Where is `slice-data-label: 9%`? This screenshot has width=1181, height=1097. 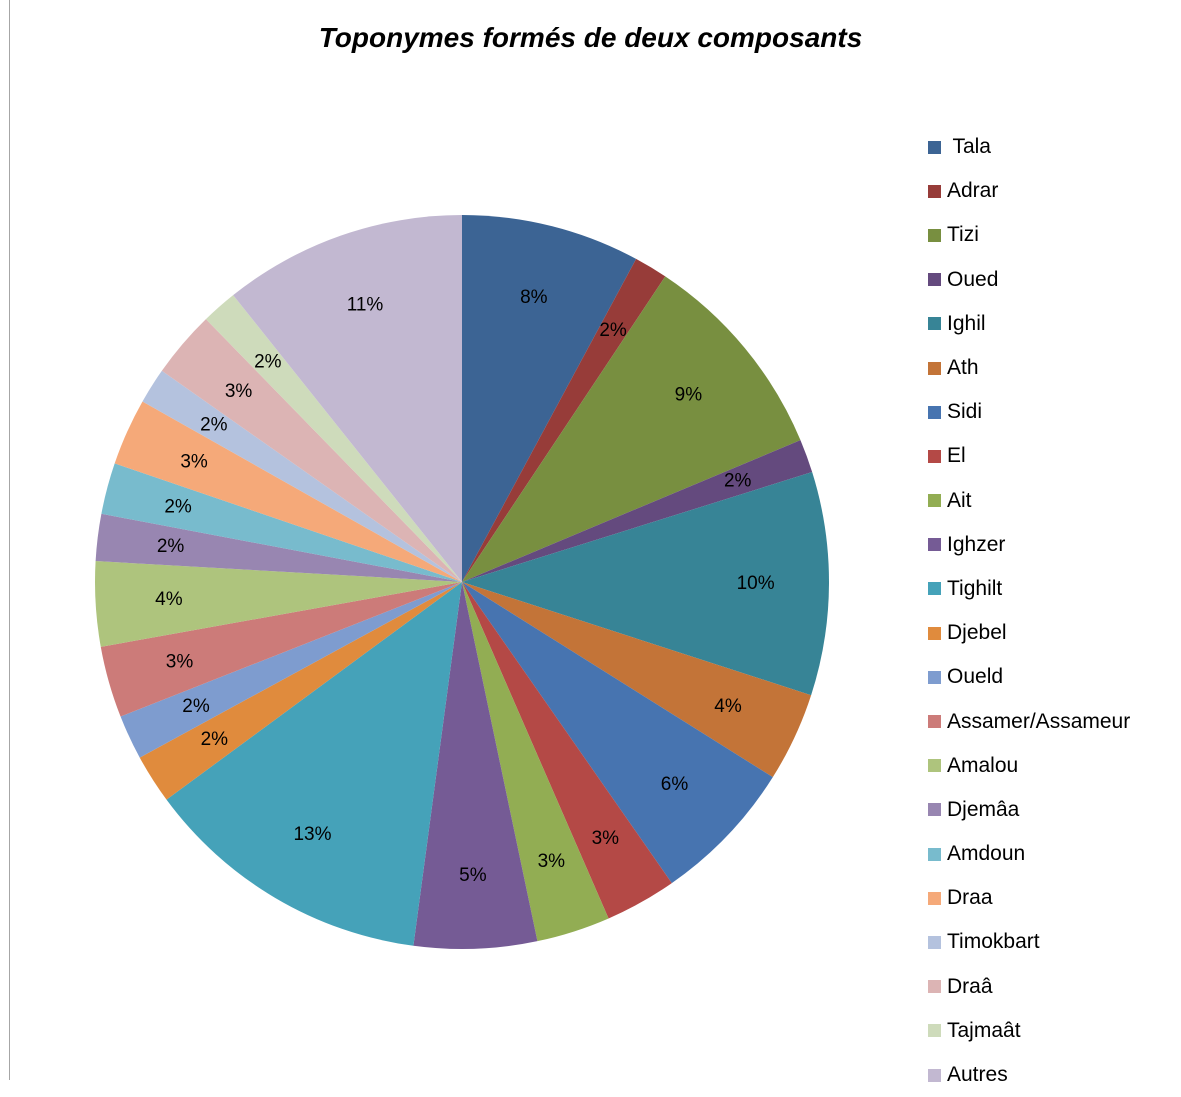 slice-data-label: 9% is located at coordinates (689, 395).